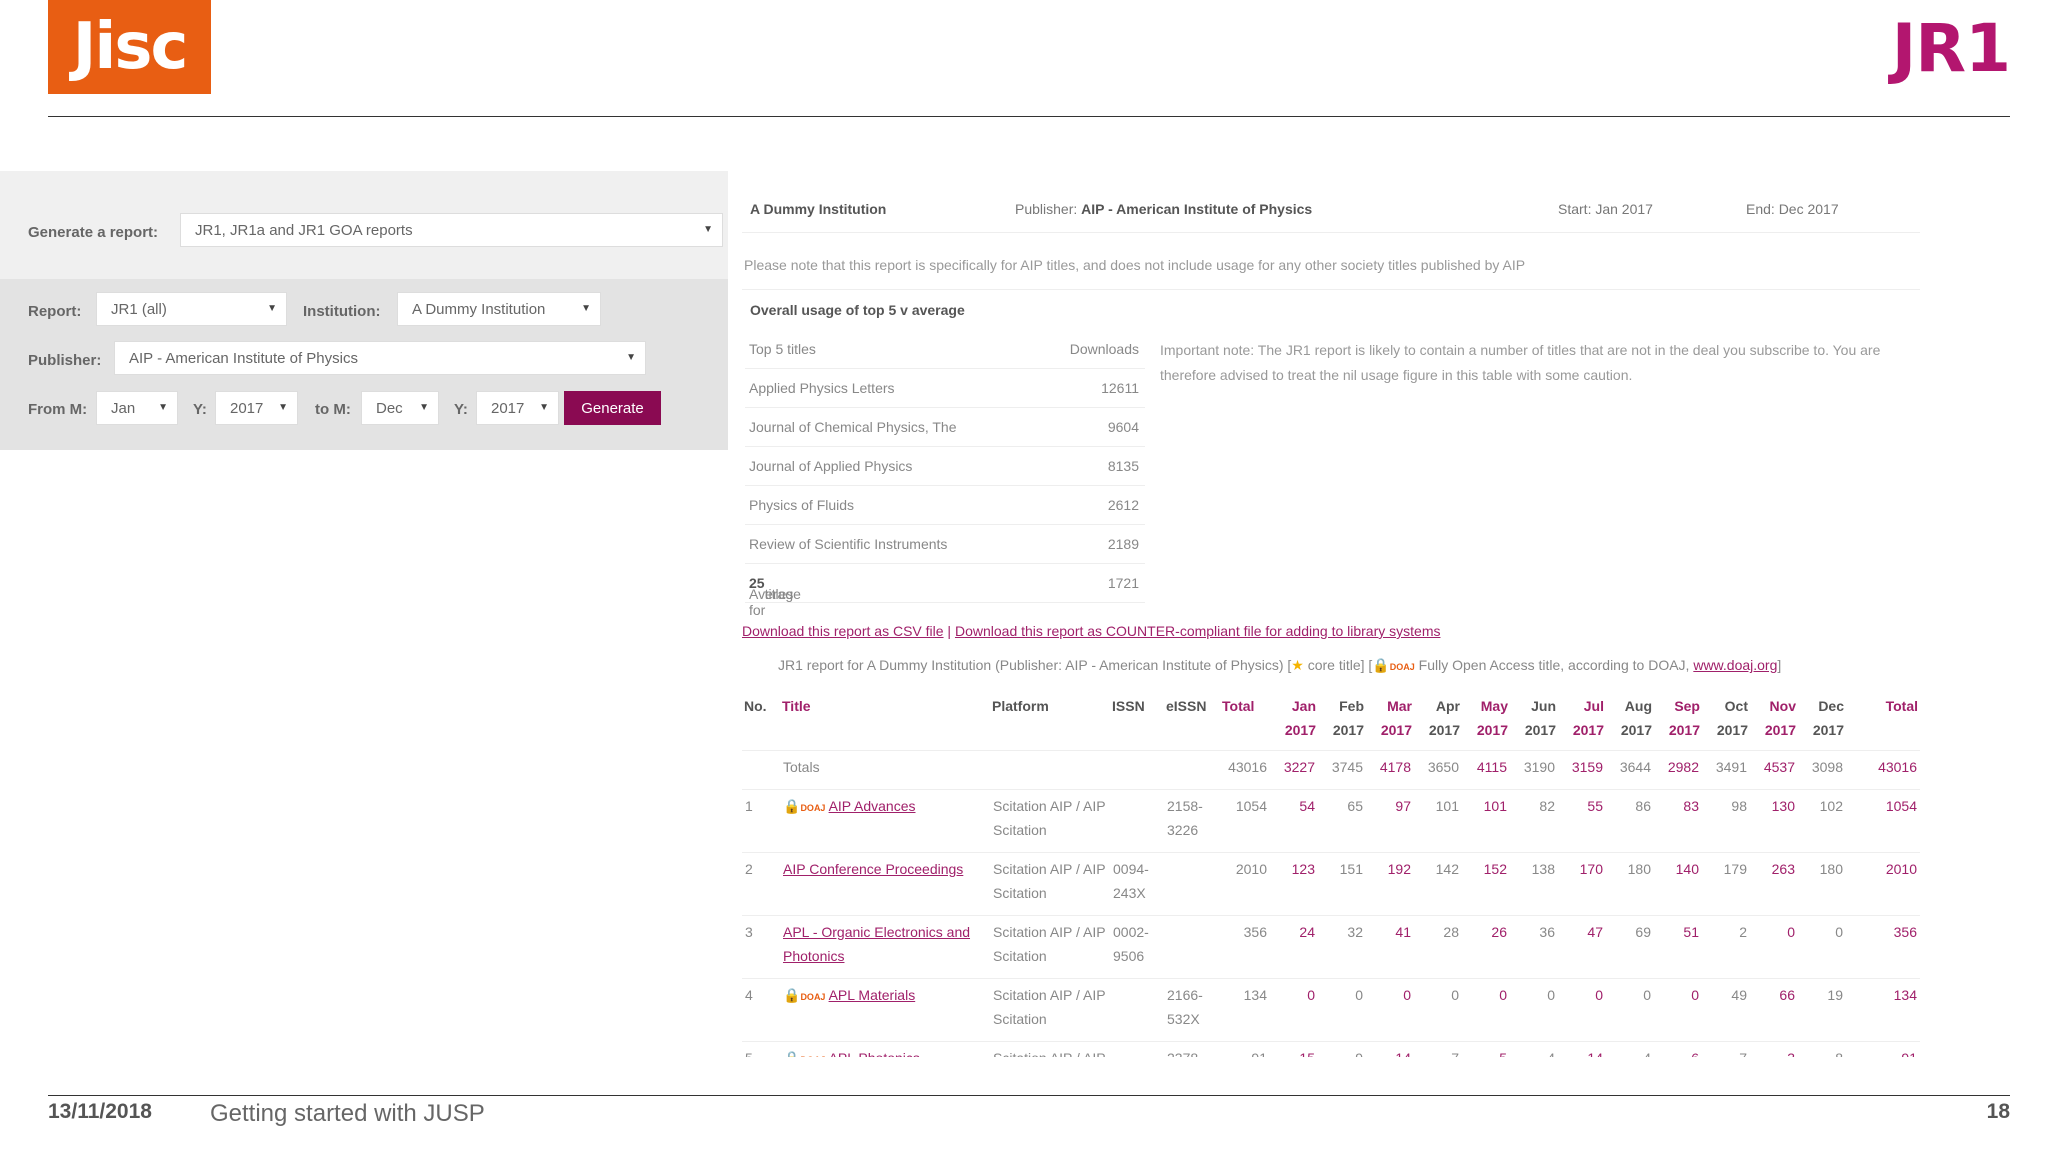  What do you see at coordinates (874, 1053) in the screenshot?
I see `title-link: APL Photonics` at bounding box center [874, 1053].